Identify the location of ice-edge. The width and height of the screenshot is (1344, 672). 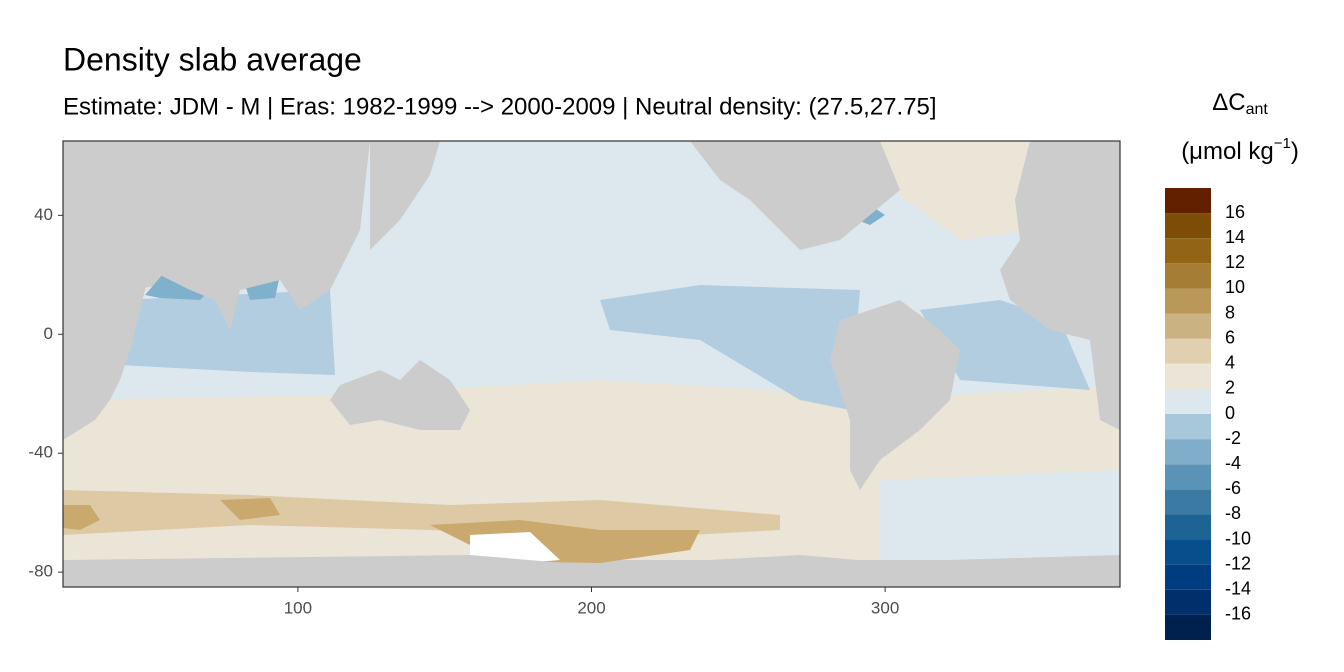
(515, 548).